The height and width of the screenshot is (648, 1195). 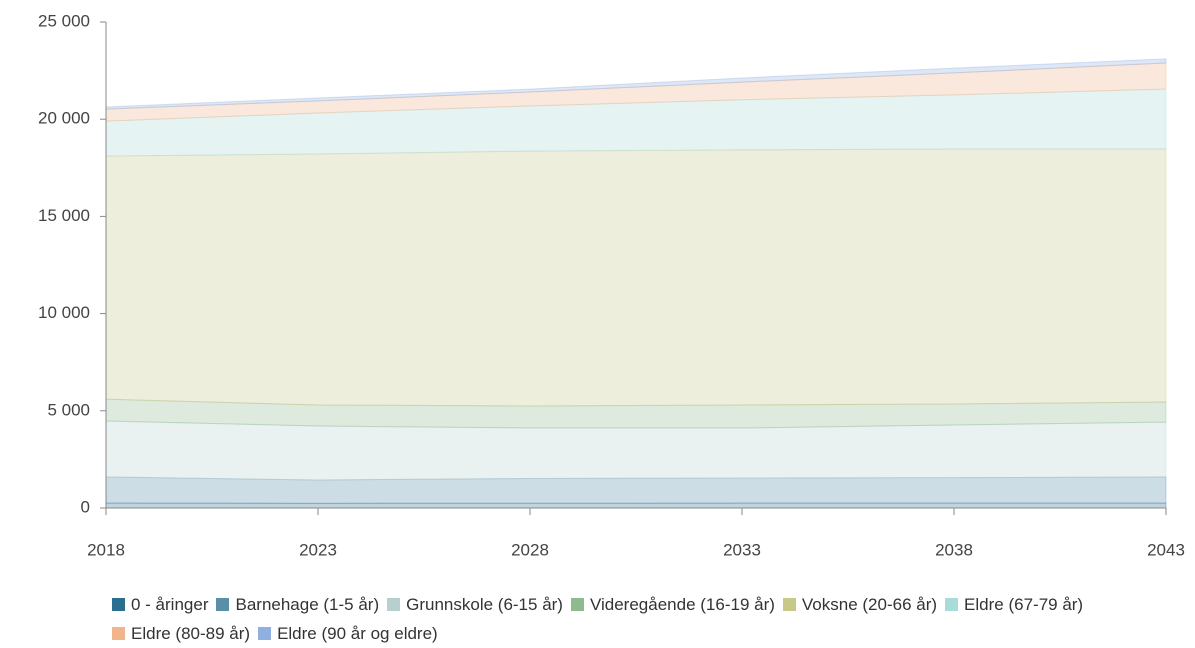 What do you see at coordinates (64, 20) in the screenshot?
I see `y-tick-label: 25 000` at bounding box center [64, 20].